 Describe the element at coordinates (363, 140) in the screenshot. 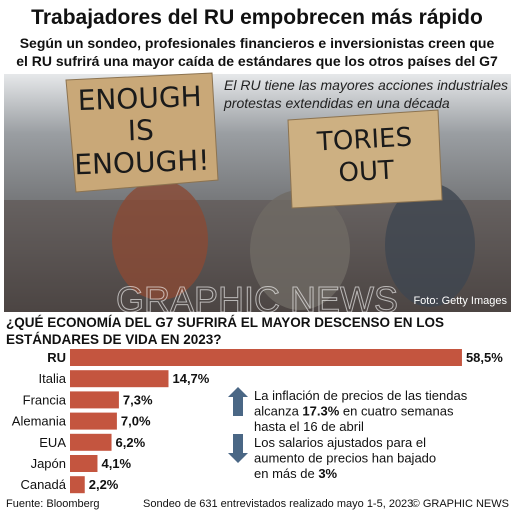

I see `sign-text: TORIES` at that location.